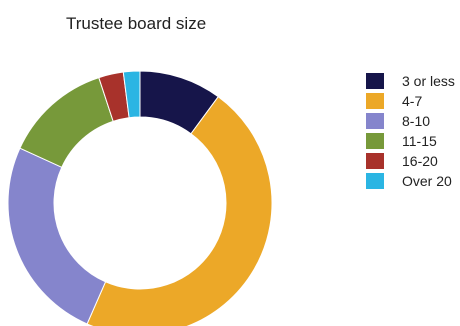 The width and height of the screenshot is (460, 326). Describe the element at coordinates (136, 23) in the screenshot. I see `chart-title: Trustee board size` at that location.